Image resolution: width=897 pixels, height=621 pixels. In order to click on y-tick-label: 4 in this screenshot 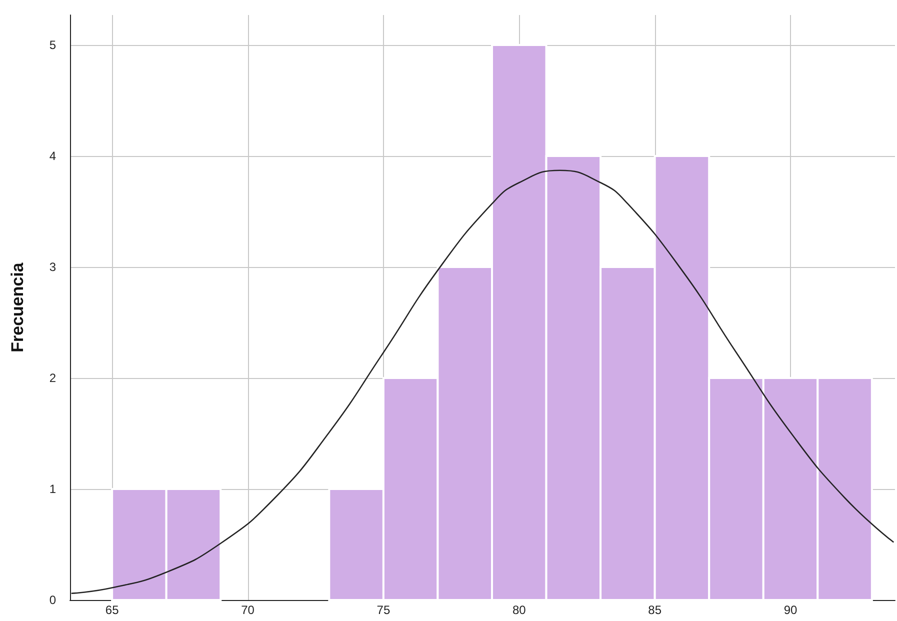, I will do `click(52, 155)`.